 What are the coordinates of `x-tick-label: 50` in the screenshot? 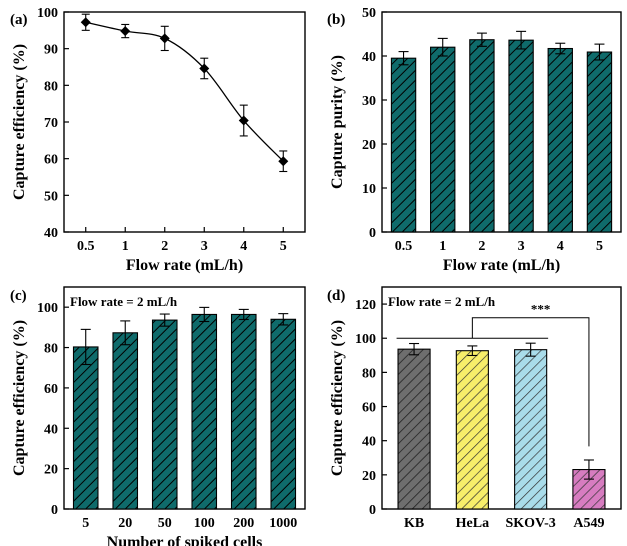 It's located at (165, 523).